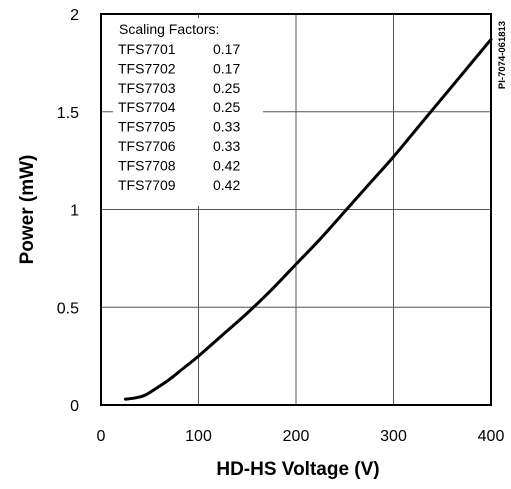 This screenshot has width=511, height=489. What do you see at coordinates (147, 107) in the screenshot?
I see `legend-part-label: TFS7704` at bounding box center [147, 107].